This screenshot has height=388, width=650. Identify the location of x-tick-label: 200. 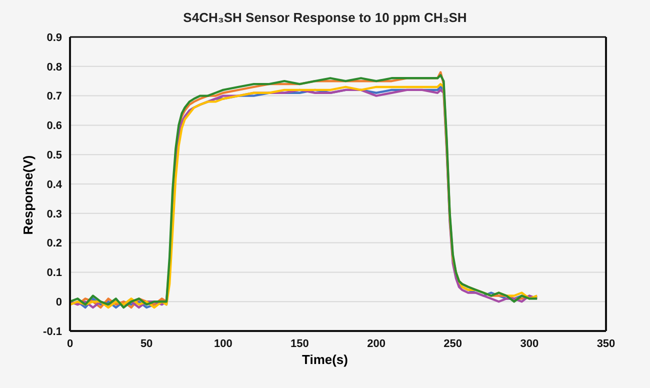
(376, 344).